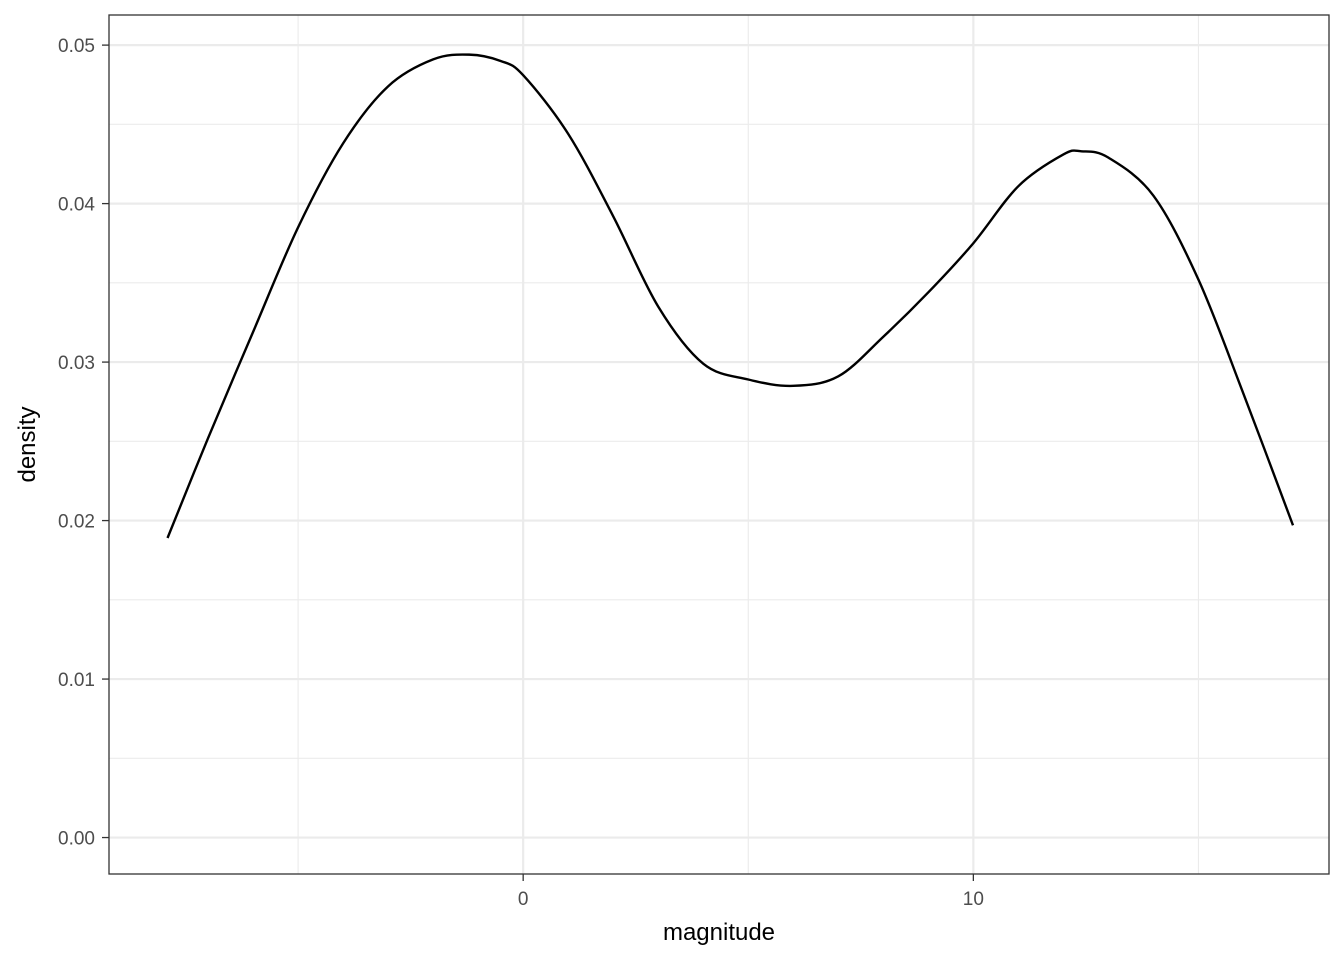 The height and width of the screenshot is (960, 1344). Describe the element at coordinates (719, 932) in the screenshot. I see `x-axis-title: magnitude` at that location.